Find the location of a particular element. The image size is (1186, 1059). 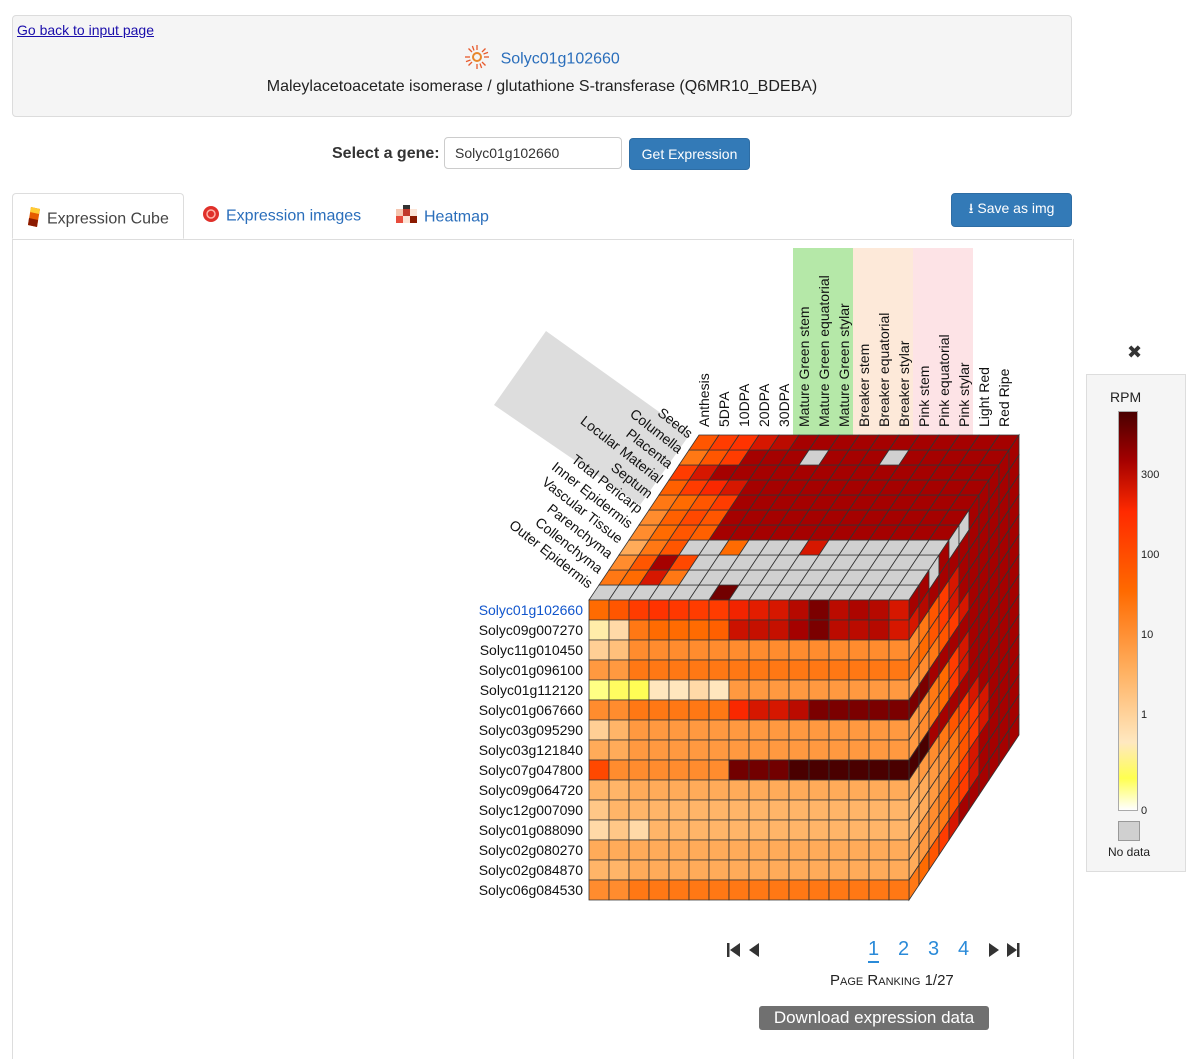

close-legend-icon: ✖ is located at coordinates (1135, 352).